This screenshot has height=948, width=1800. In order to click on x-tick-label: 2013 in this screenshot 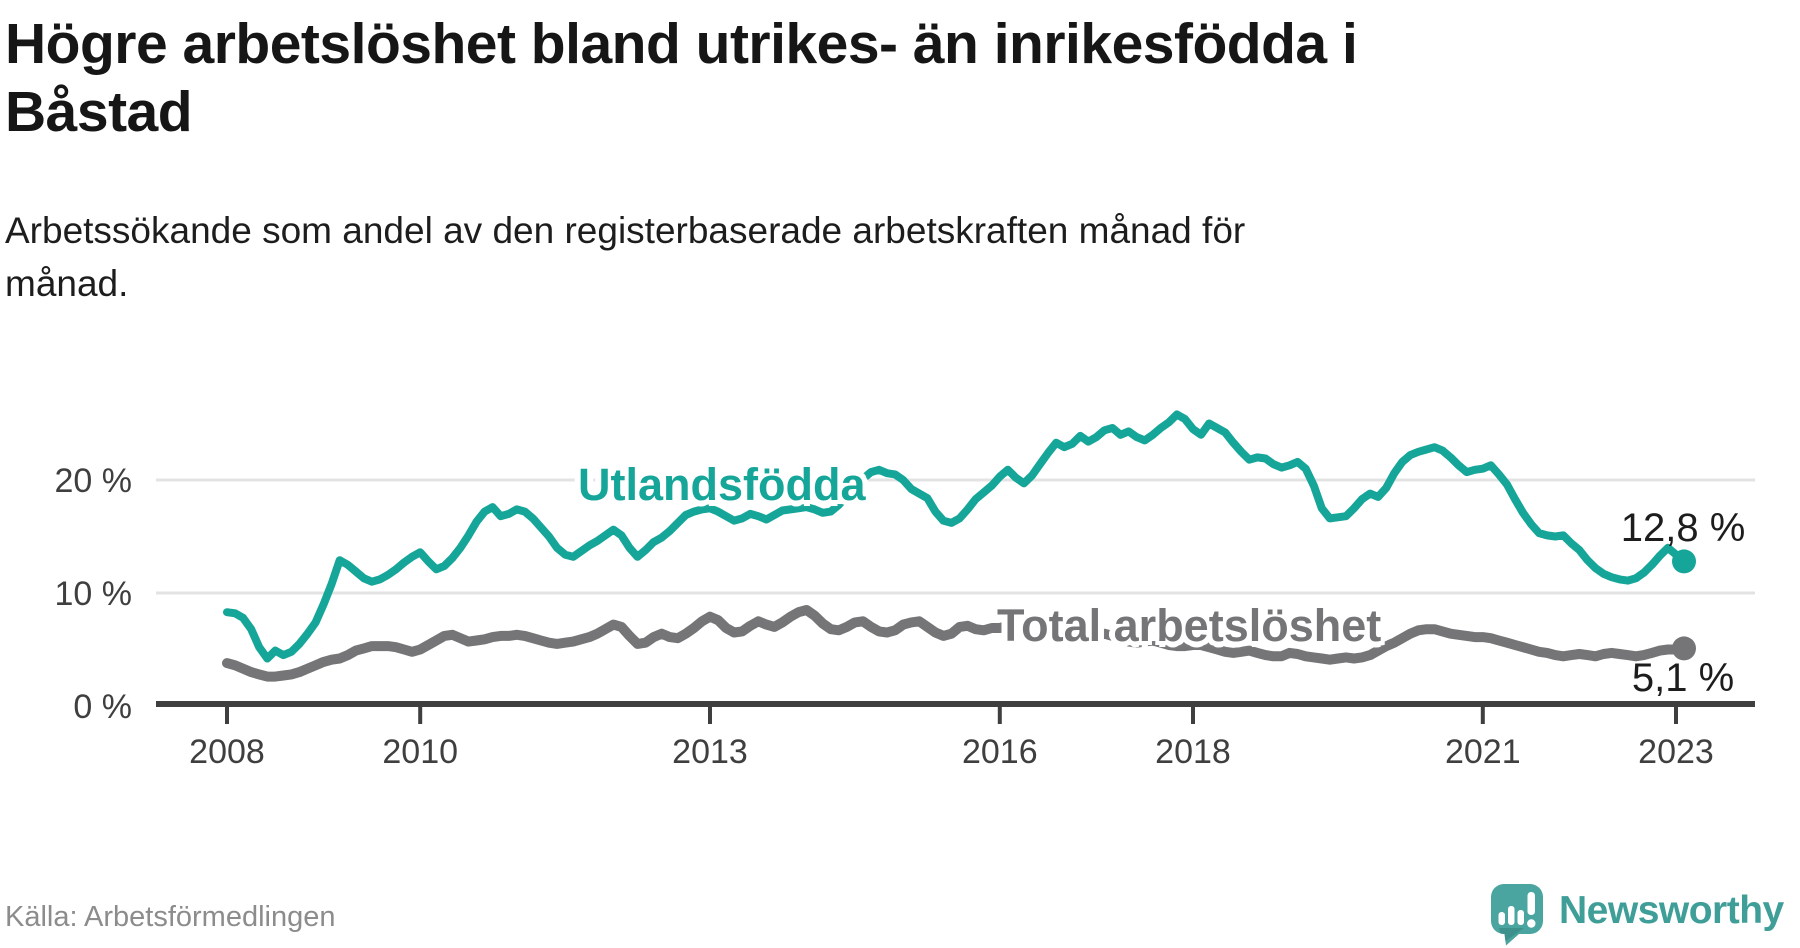, I will do `click(710, 752)`.